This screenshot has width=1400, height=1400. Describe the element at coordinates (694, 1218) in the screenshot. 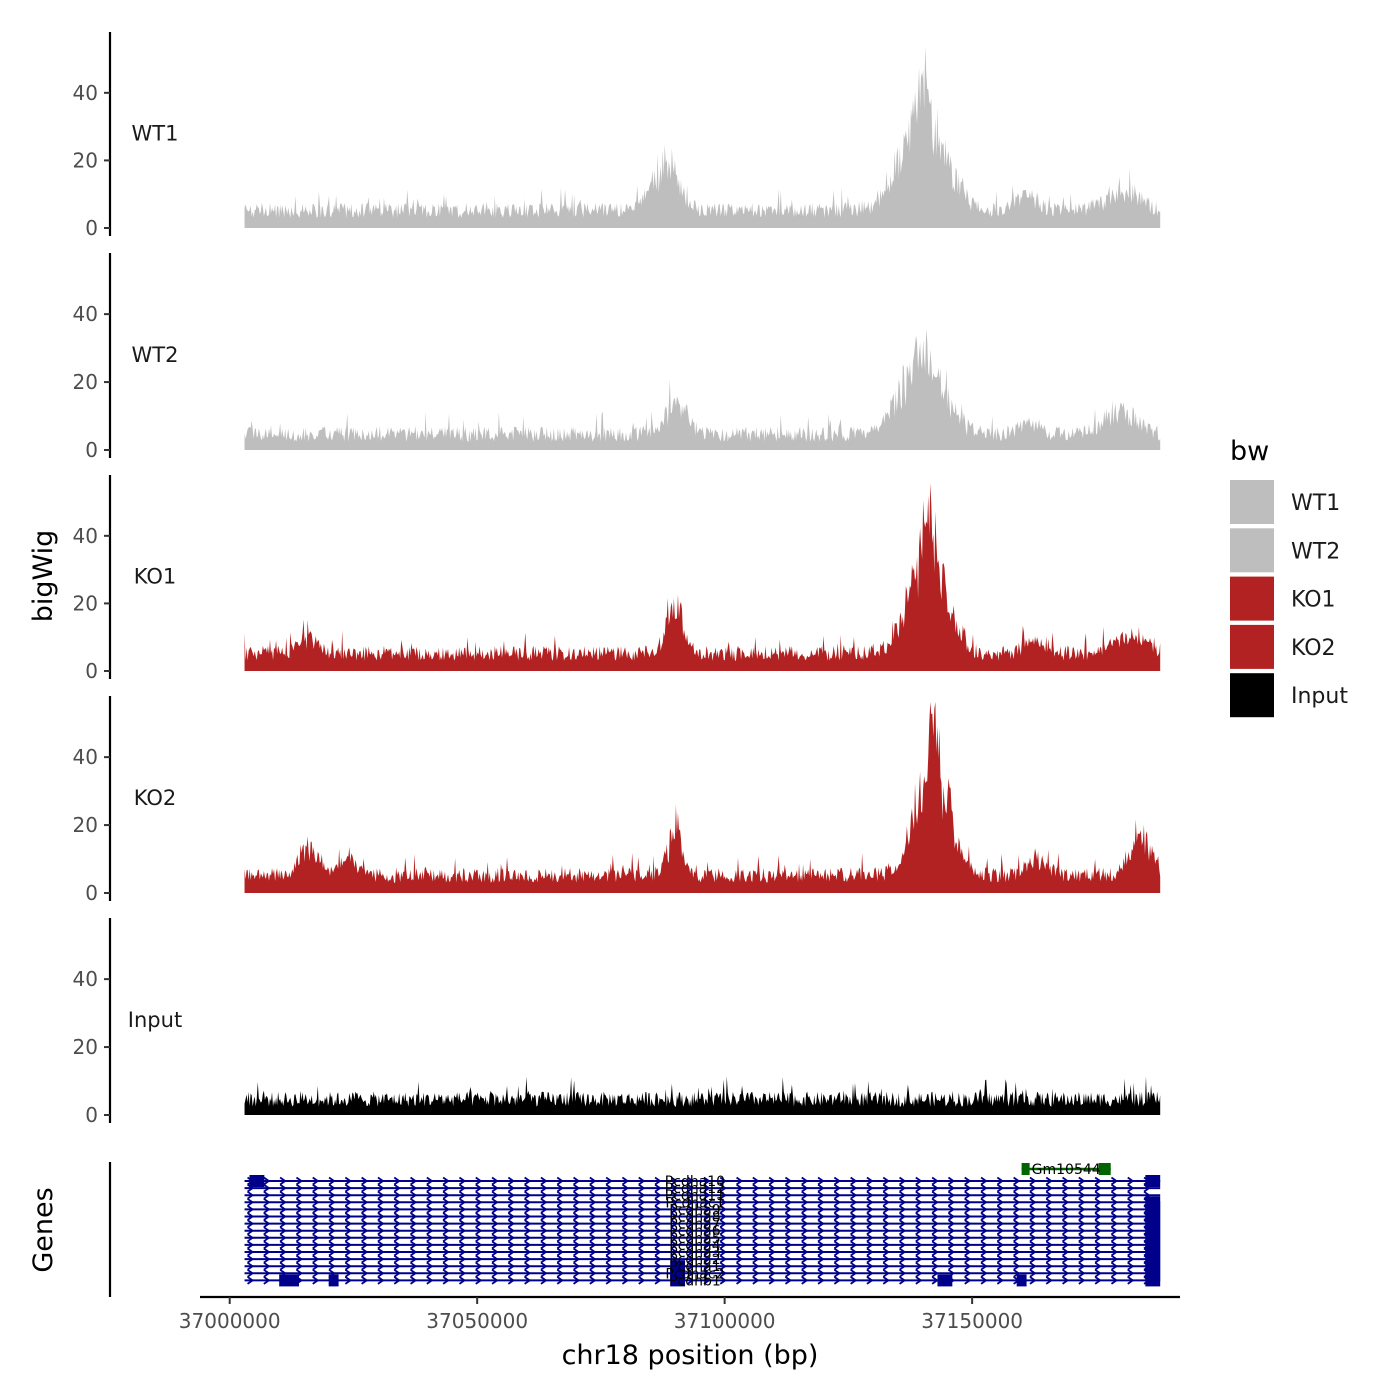

I see `gene-label-pcdha8: Pcdha8` at that location.